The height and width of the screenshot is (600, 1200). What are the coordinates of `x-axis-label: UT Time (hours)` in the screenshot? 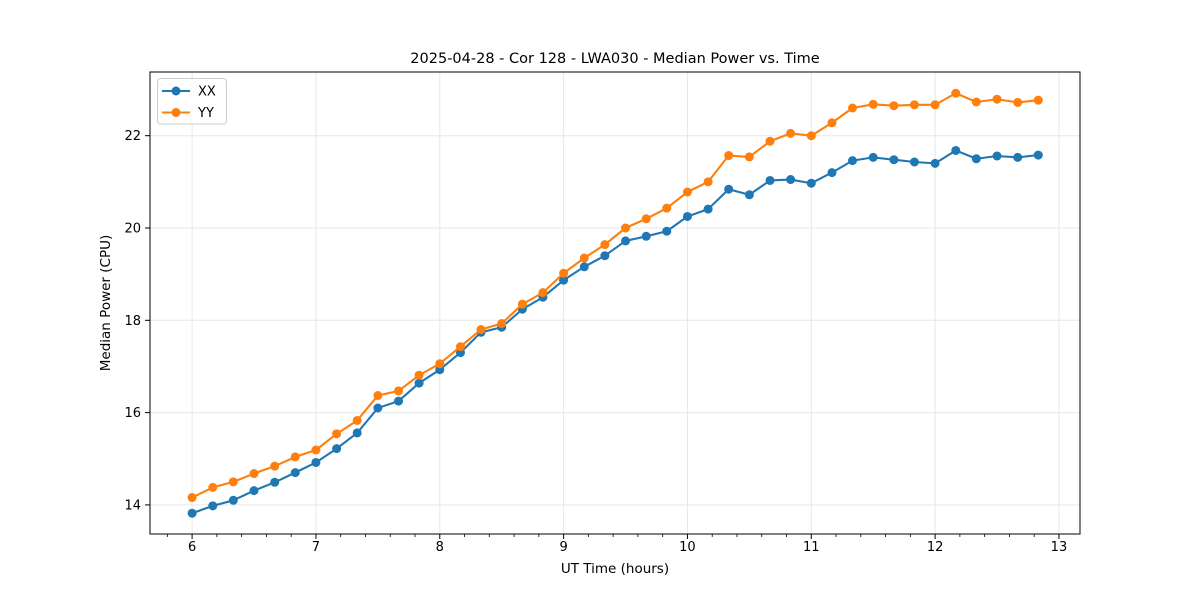 It's located at (615, 569).